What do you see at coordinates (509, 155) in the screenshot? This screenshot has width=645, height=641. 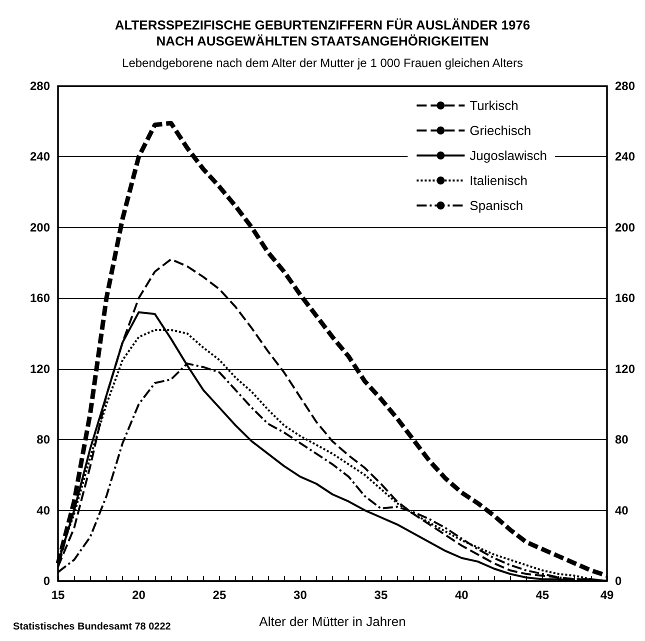 I see `legend-label: Jugoslawisch` at bounding box center [509, 155].